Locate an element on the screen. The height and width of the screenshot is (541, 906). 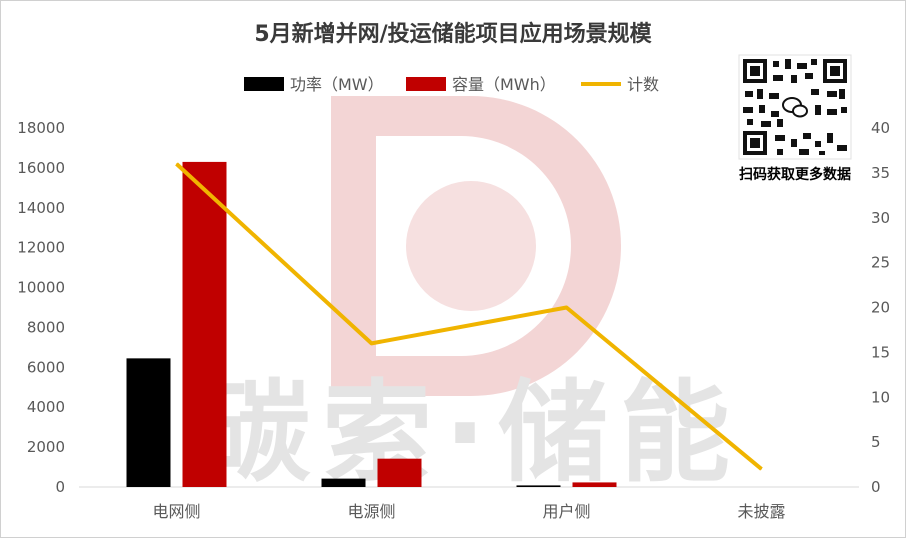
right-tick-label: 5 is located at coordinates (876, 442).